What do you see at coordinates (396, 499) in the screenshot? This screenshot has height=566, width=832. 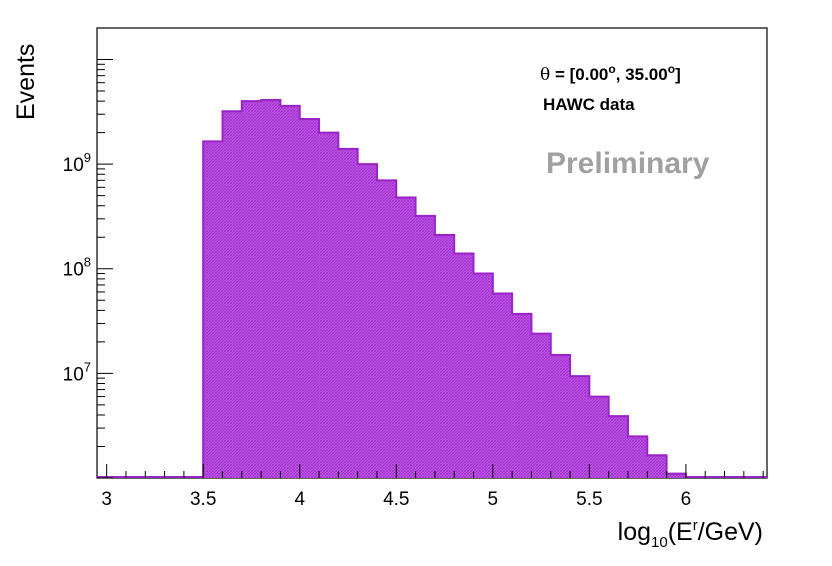 I see `x-tick-label: 4.5` at bounding box center [396, 499].